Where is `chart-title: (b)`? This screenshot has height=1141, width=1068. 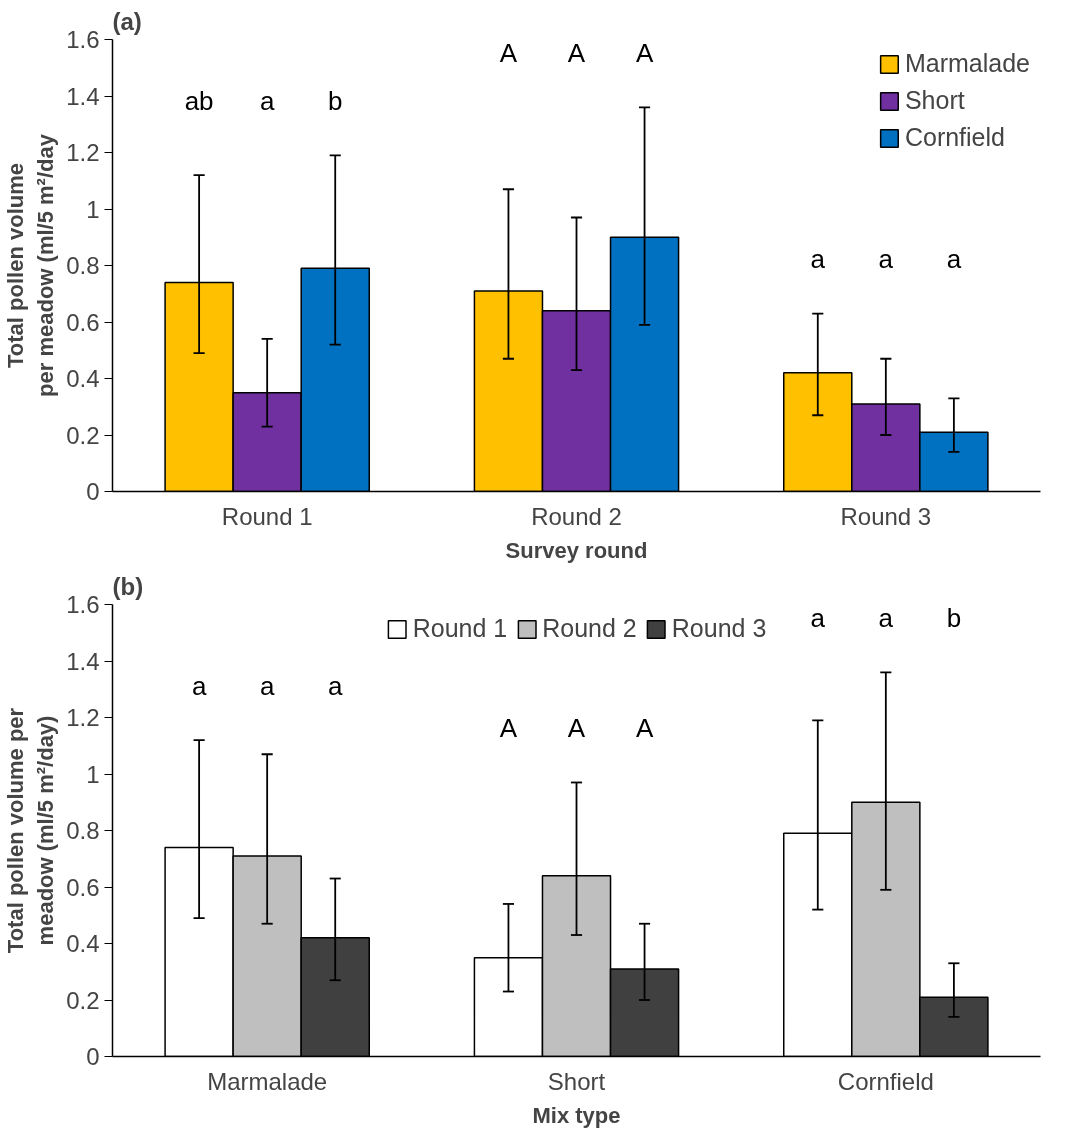
chart-title: (b) is located at coordinates (128, 586).